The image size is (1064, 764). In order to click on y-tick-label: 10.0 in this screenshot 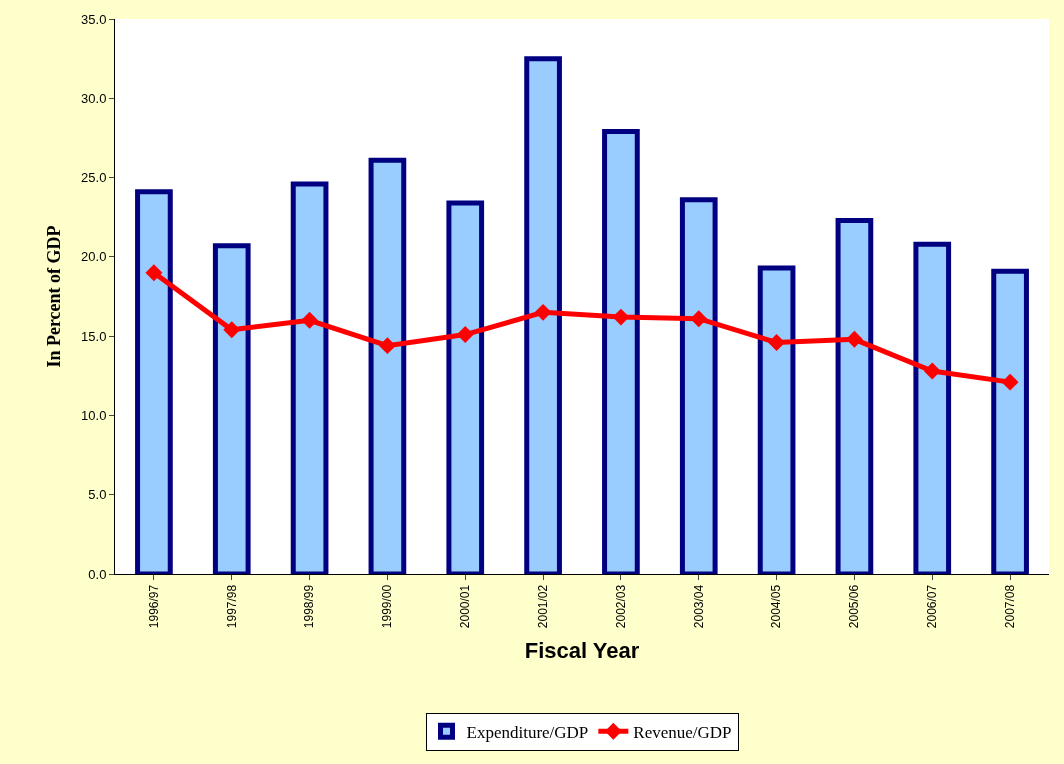, I will do `click(94, 415)`.